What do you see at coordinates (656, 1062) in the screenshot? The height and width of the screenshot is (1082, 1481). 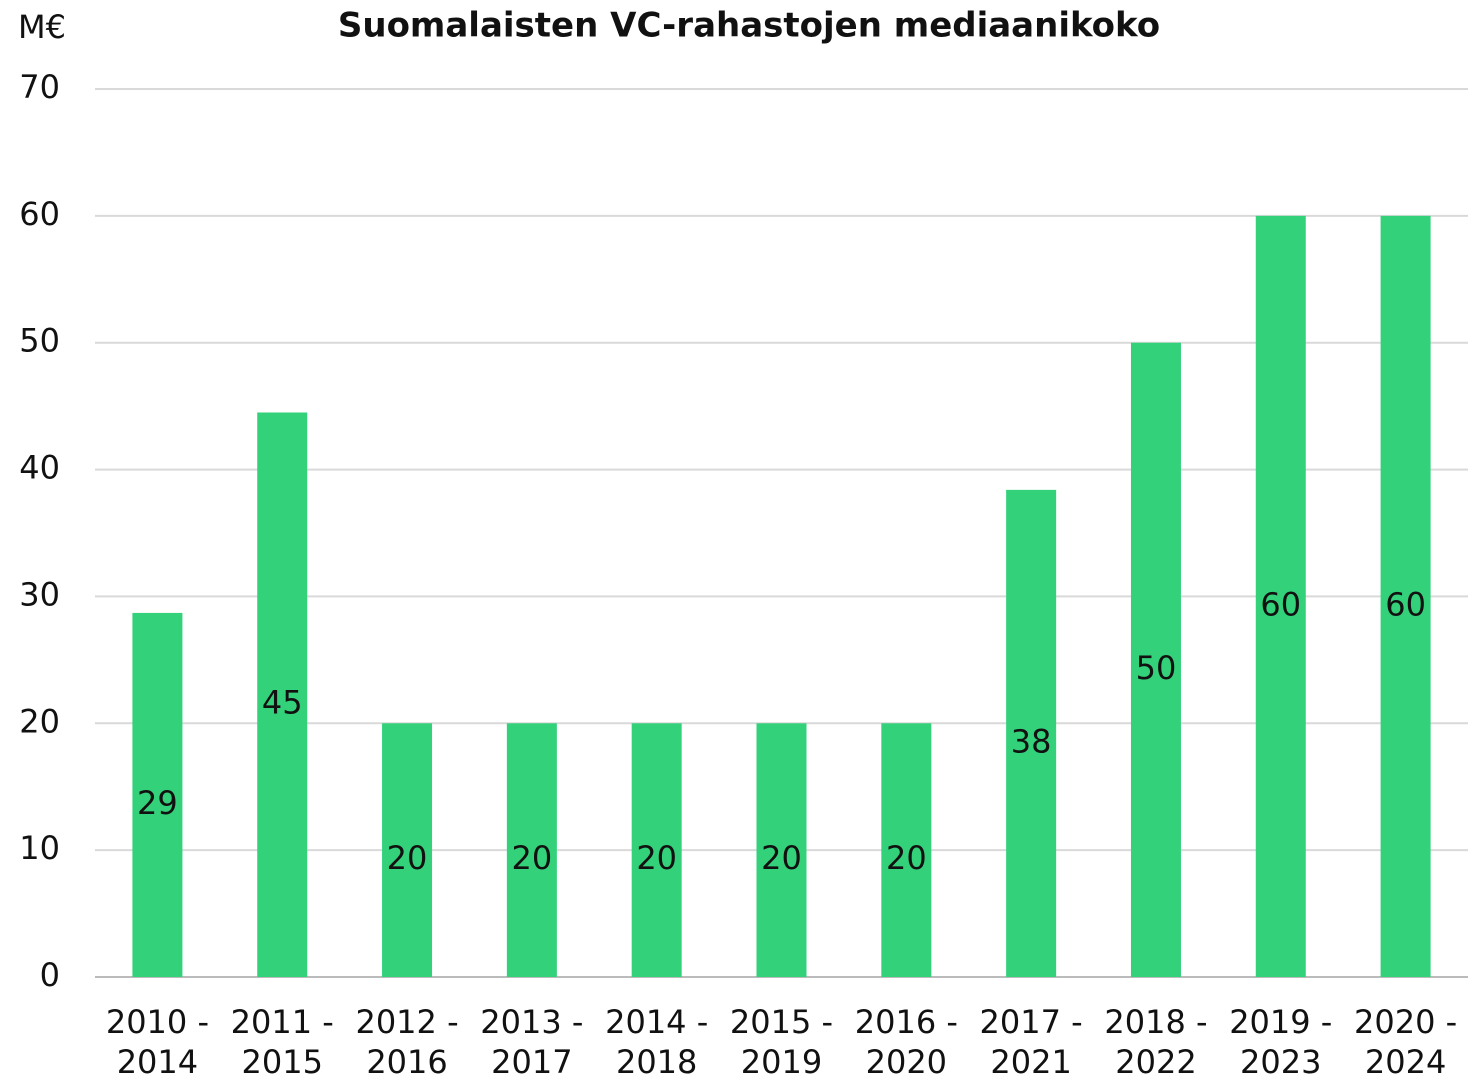 I see `x-tick-label: 2018` at bounding box center [656, 1062].